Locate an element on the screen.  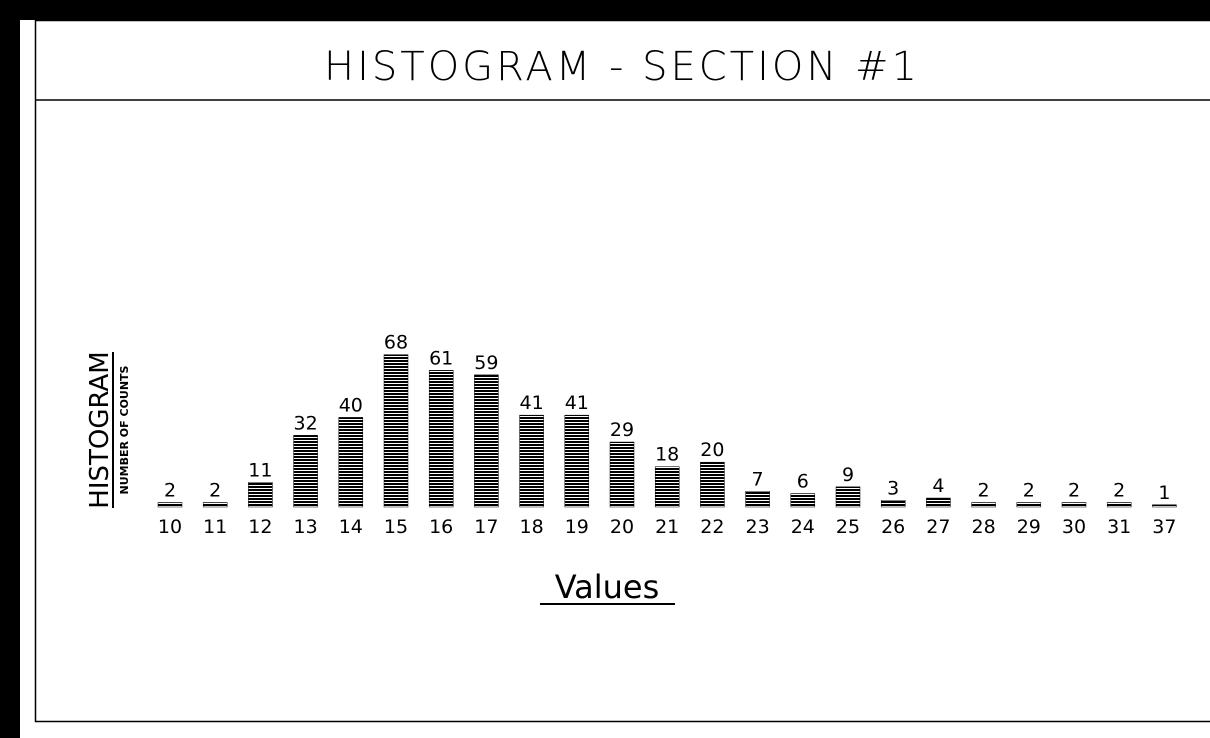
value-label: 6 is located at coordinates (803, 482).